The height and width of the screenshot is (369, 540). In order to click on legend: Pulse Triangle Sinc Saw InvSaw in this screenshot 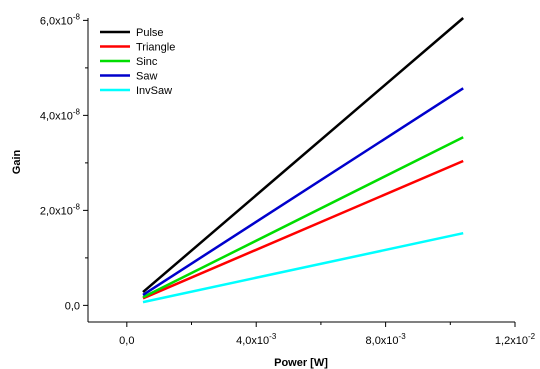, I will do `click(137, 62)`.